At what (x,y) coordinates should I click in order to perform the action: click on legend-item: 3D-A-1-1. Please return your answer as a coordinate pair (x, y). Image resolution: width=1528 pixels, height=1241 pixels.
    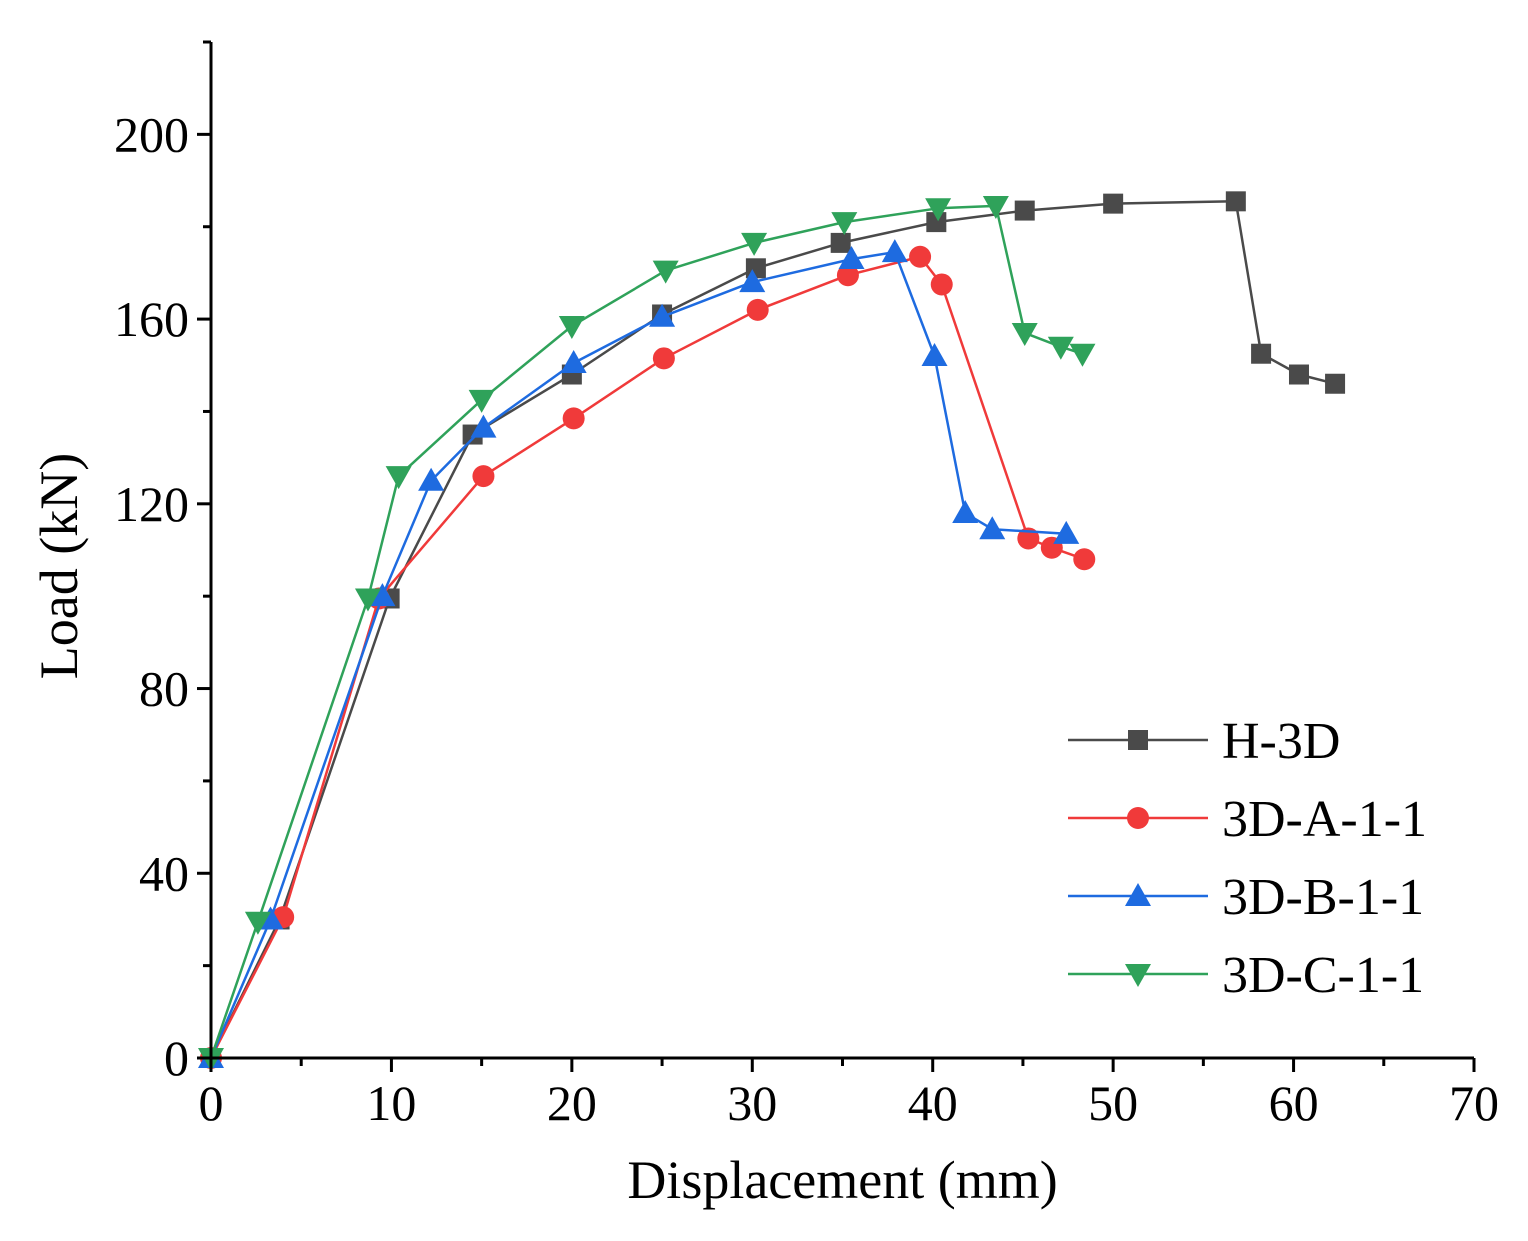
    Looking at the image, I should click on (1247, 819).